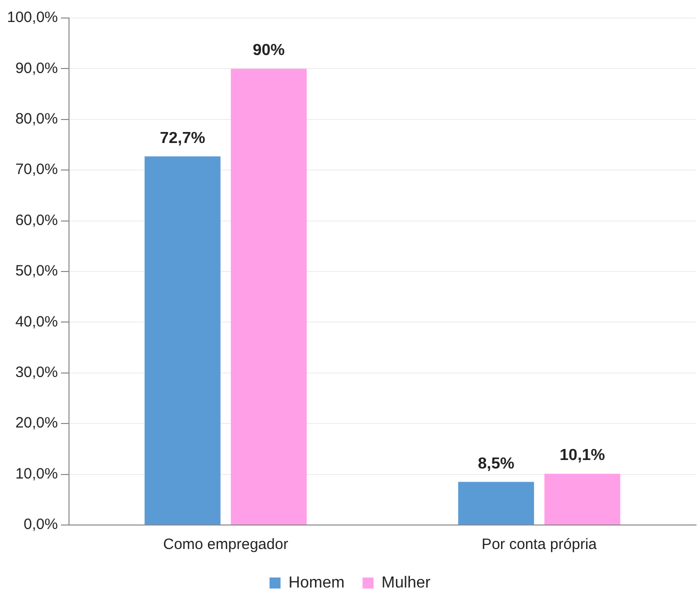 The width and height of the screenshot is (698, 601). I want to click on x-tick-label: Como empregador, so click(225, 545).